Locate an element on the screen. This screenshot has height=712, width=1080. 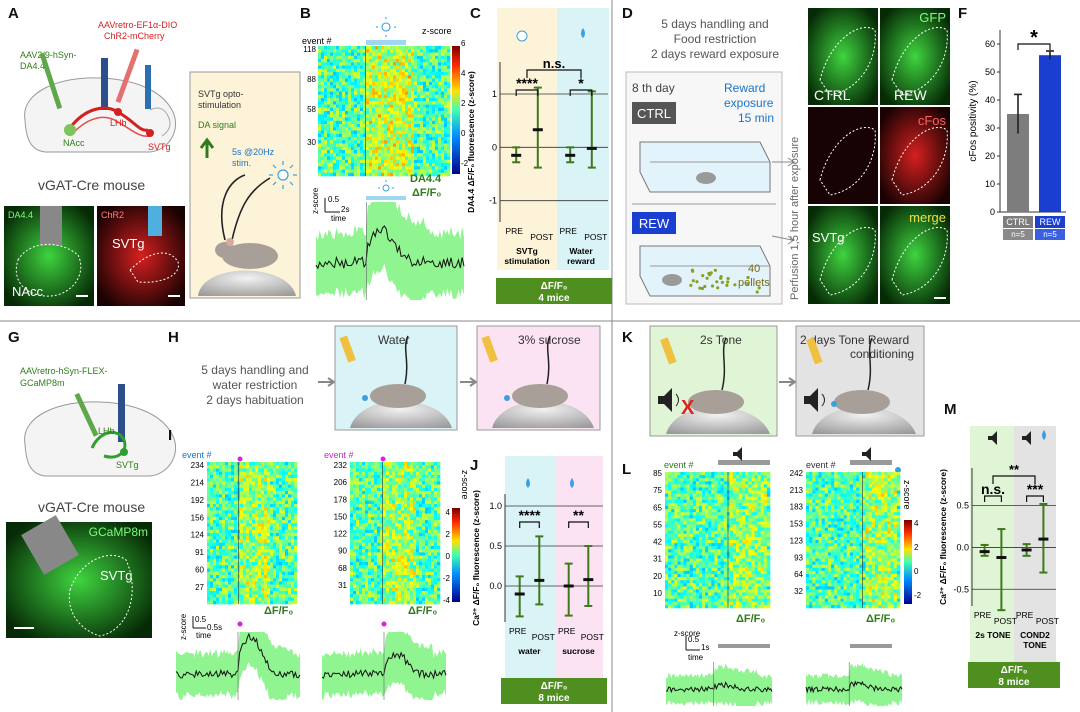
chart-f-ytick: 20 is located at coordinates (990, 156).